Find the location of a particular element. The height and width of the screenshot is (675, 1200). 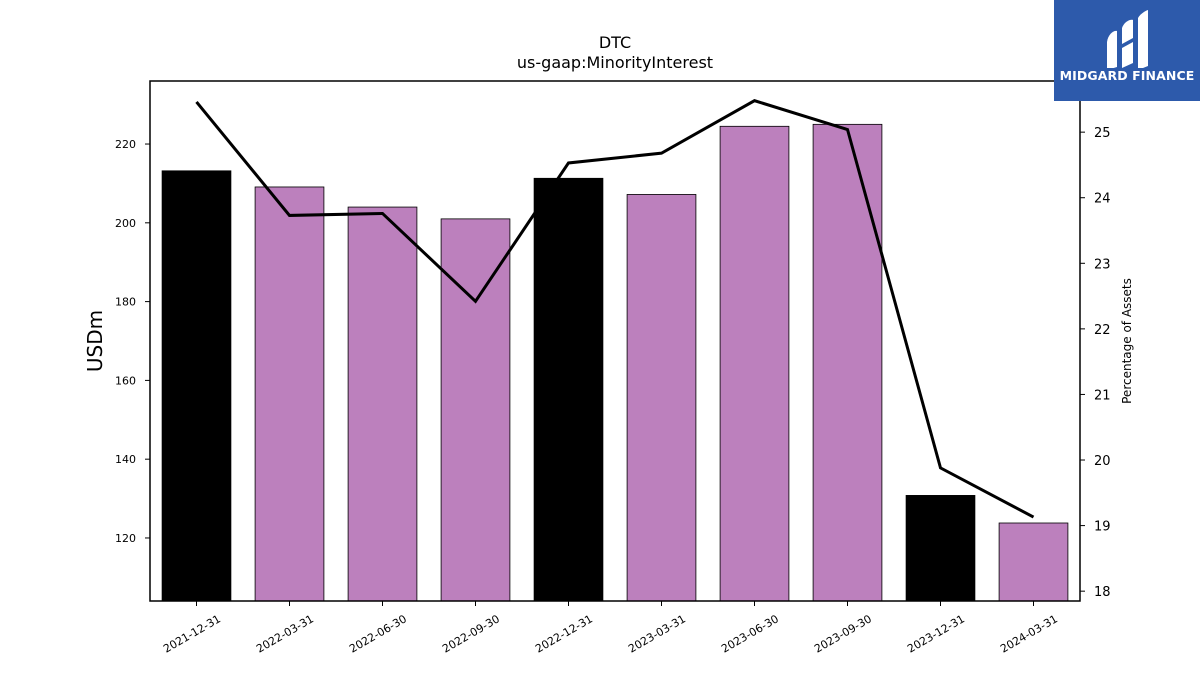

x-tick-label: 2022-06-30 is located at coordinates (378, 633).